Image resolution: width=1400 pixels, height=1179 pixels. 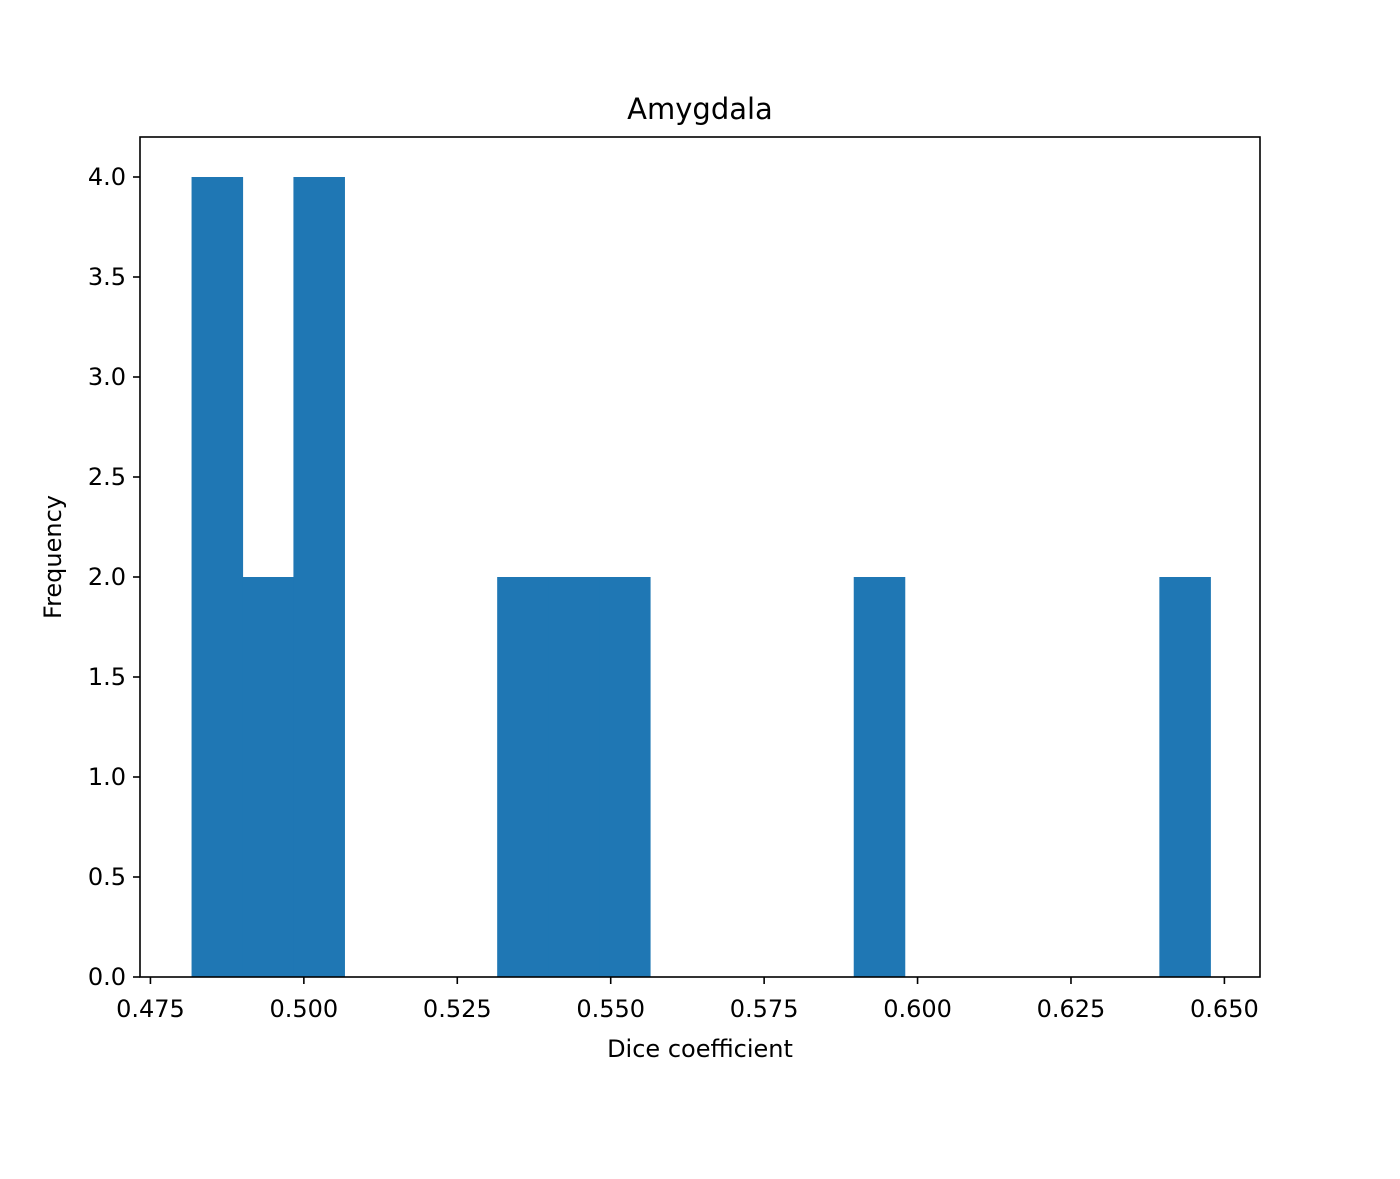 I want to click on y-tick-label: 3.0, so click(x=107, y=377).